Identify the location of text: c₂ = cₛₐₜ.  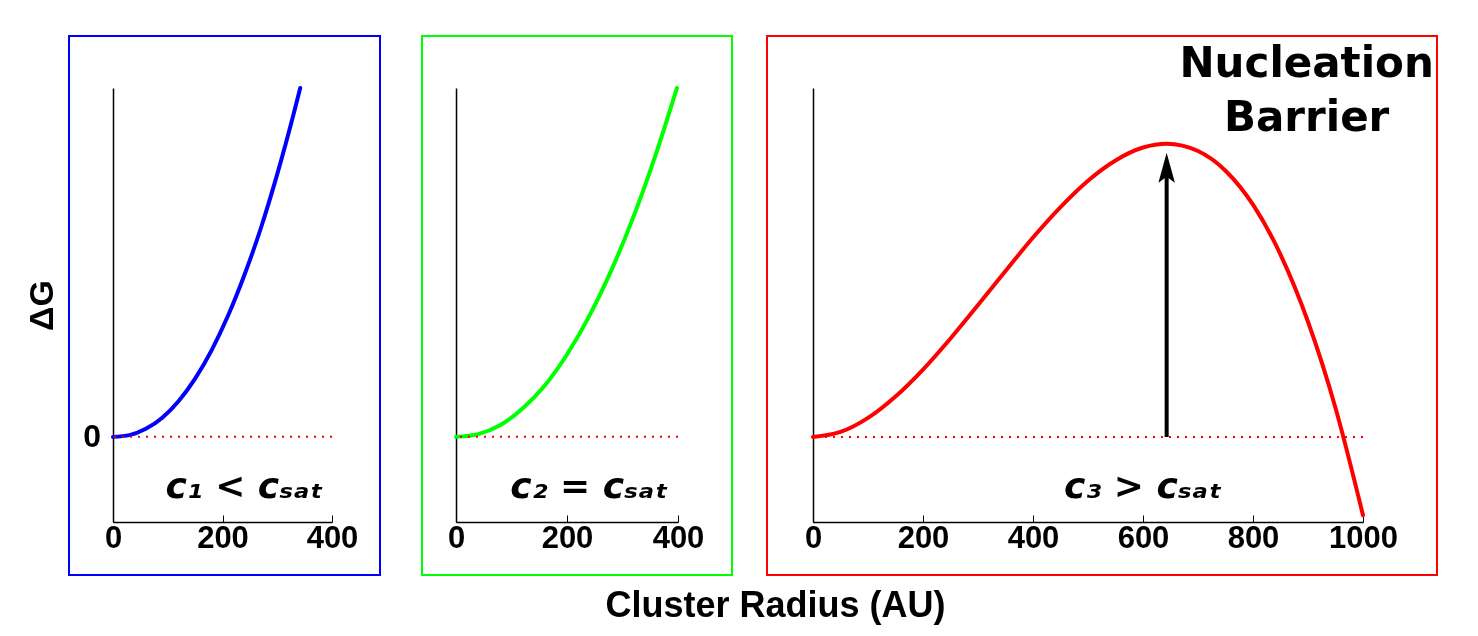
(589, 486).